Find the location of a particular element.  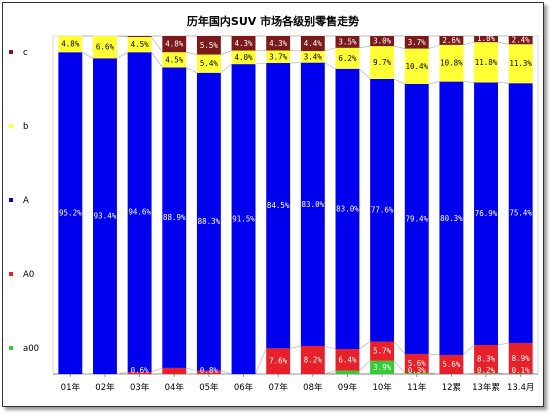

data-label: 93.4% is located at coordinates (105, 216).